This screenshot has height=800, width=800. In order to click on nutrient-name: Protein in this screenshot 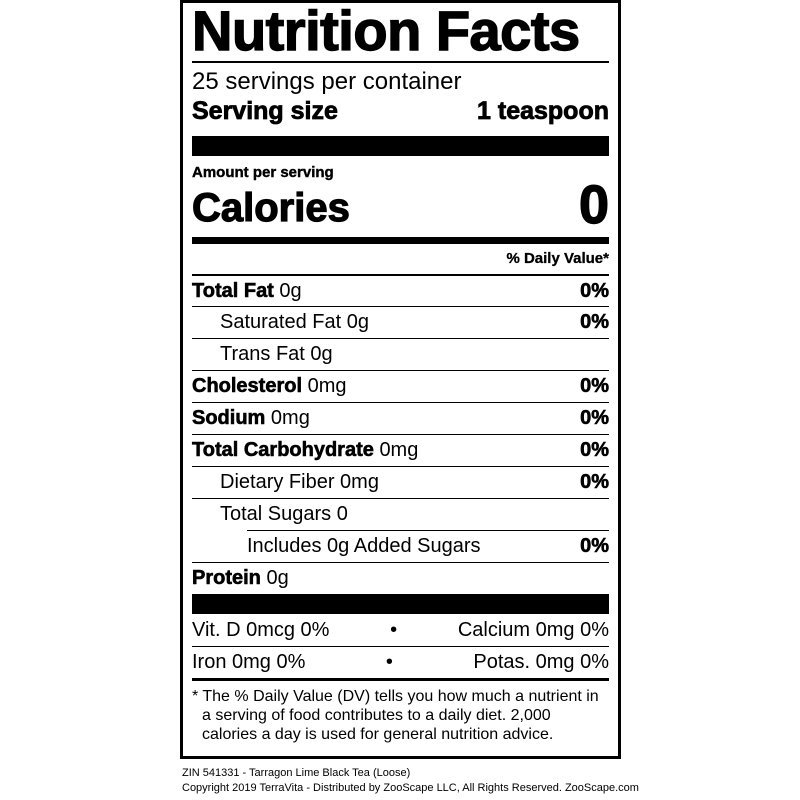, I will do `click(227, 578)`.